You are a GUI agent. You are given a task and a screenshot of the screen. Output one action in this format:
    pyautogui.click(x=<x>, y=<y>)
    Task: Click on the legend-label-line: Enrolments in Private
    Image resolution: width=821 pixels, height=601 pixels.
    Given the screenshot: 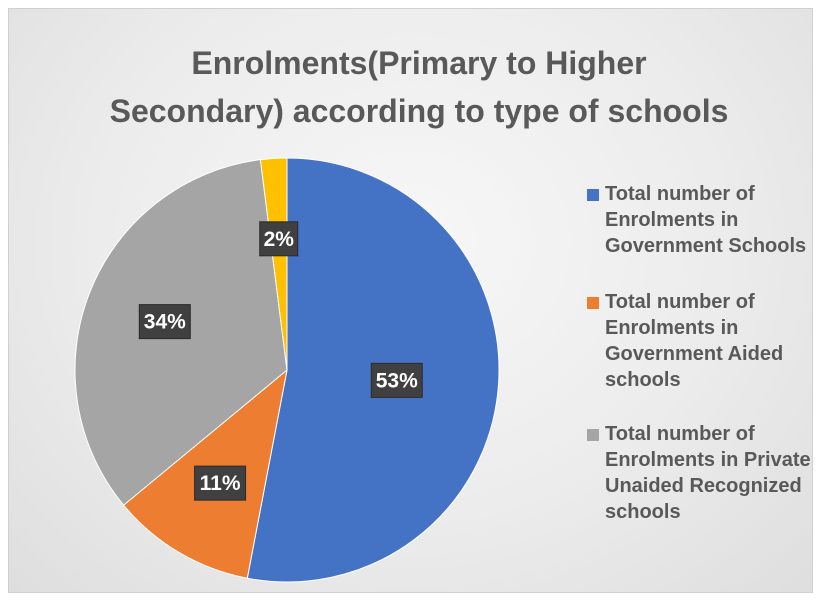 What is the action you would take?
    pyautogui.click(x=708, y=460)
    